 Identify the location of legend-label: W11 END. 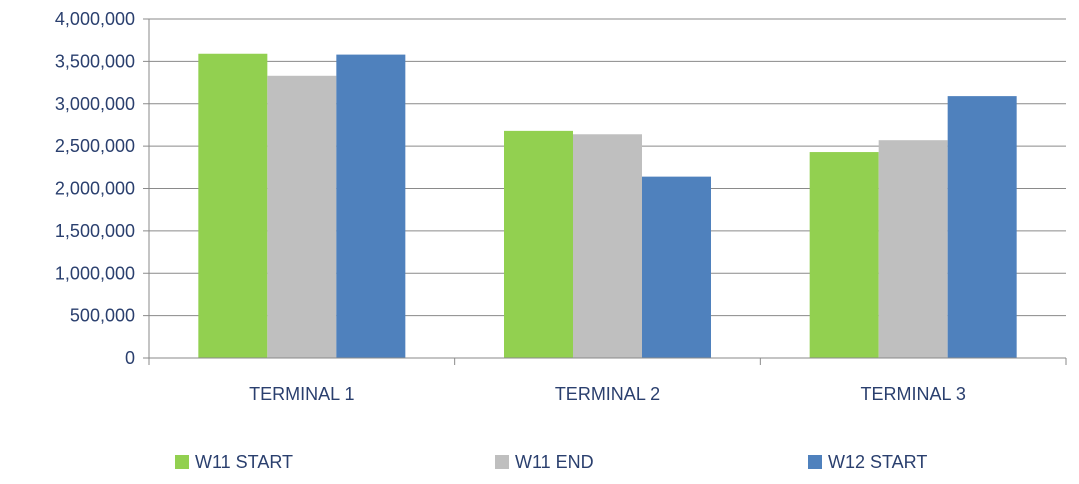
(554, 462).